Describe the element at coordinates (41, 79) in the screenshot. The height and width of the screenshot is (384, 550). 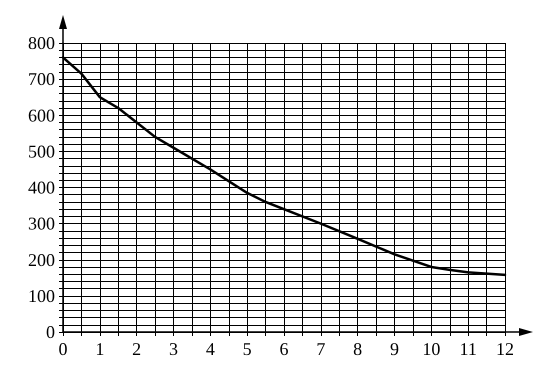
I see `y-tick-label: 700` at that location.